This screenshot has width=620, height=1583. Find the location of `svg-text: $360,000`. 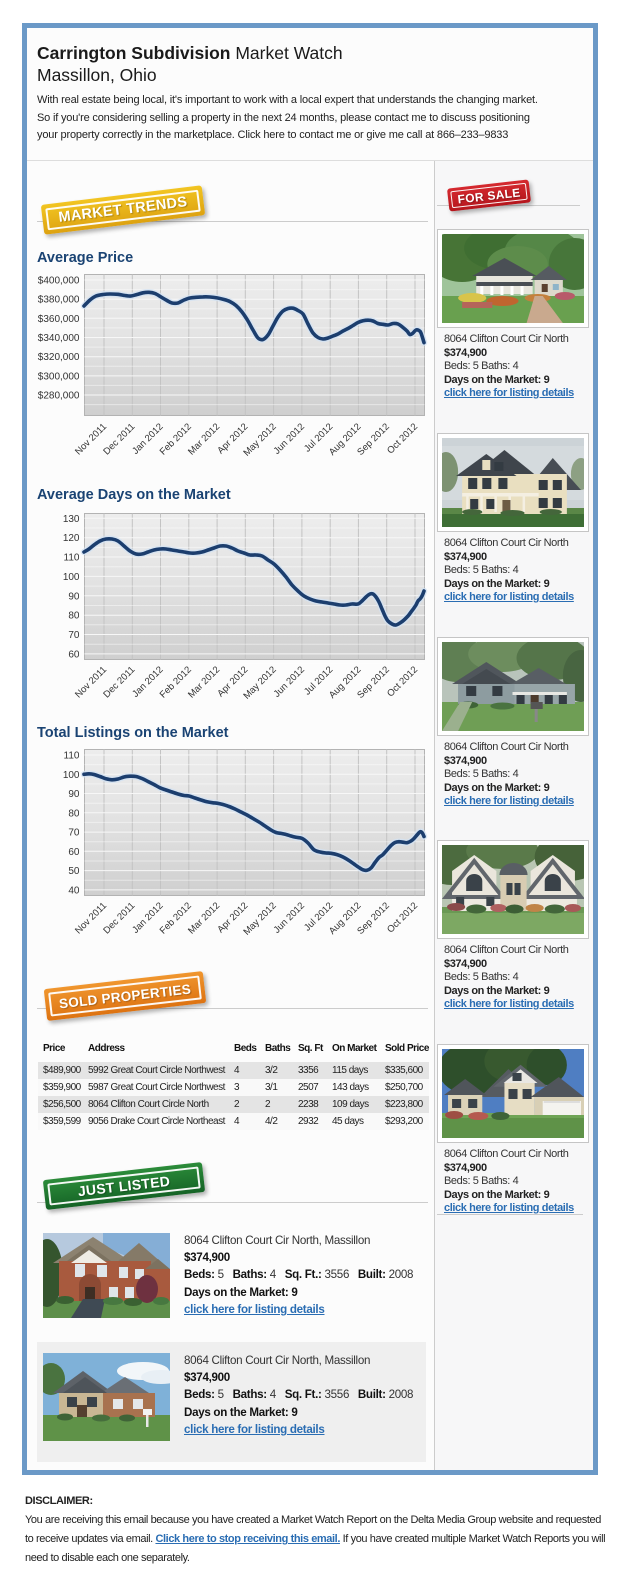

svg-text: $360,000 is located at coordinates (59, 319).